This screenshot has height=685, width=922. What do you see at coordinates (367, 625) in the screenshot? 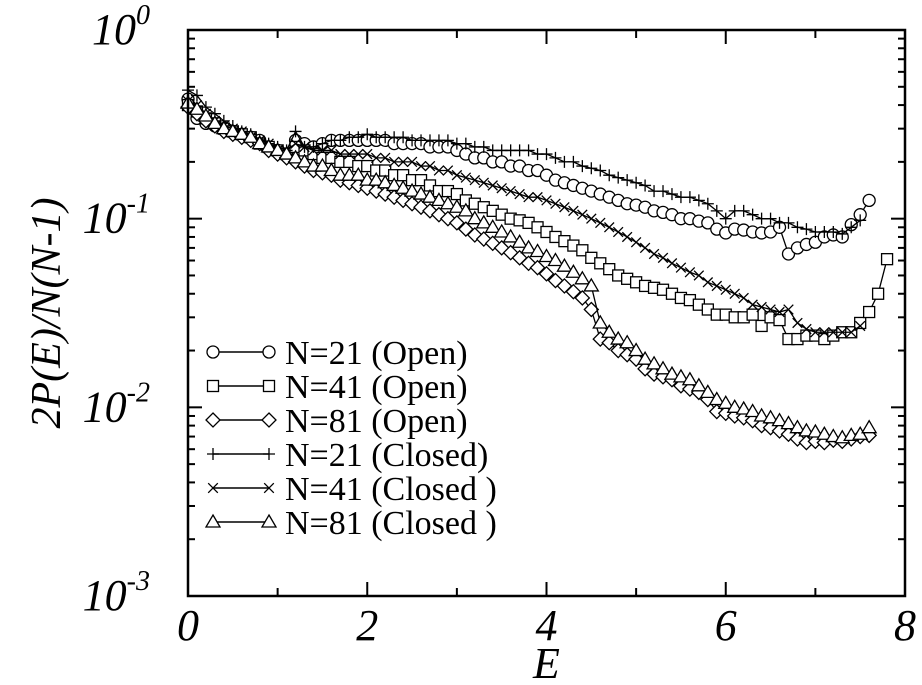
I see `x-tick-label: 2` at bounding box center [367, 625].